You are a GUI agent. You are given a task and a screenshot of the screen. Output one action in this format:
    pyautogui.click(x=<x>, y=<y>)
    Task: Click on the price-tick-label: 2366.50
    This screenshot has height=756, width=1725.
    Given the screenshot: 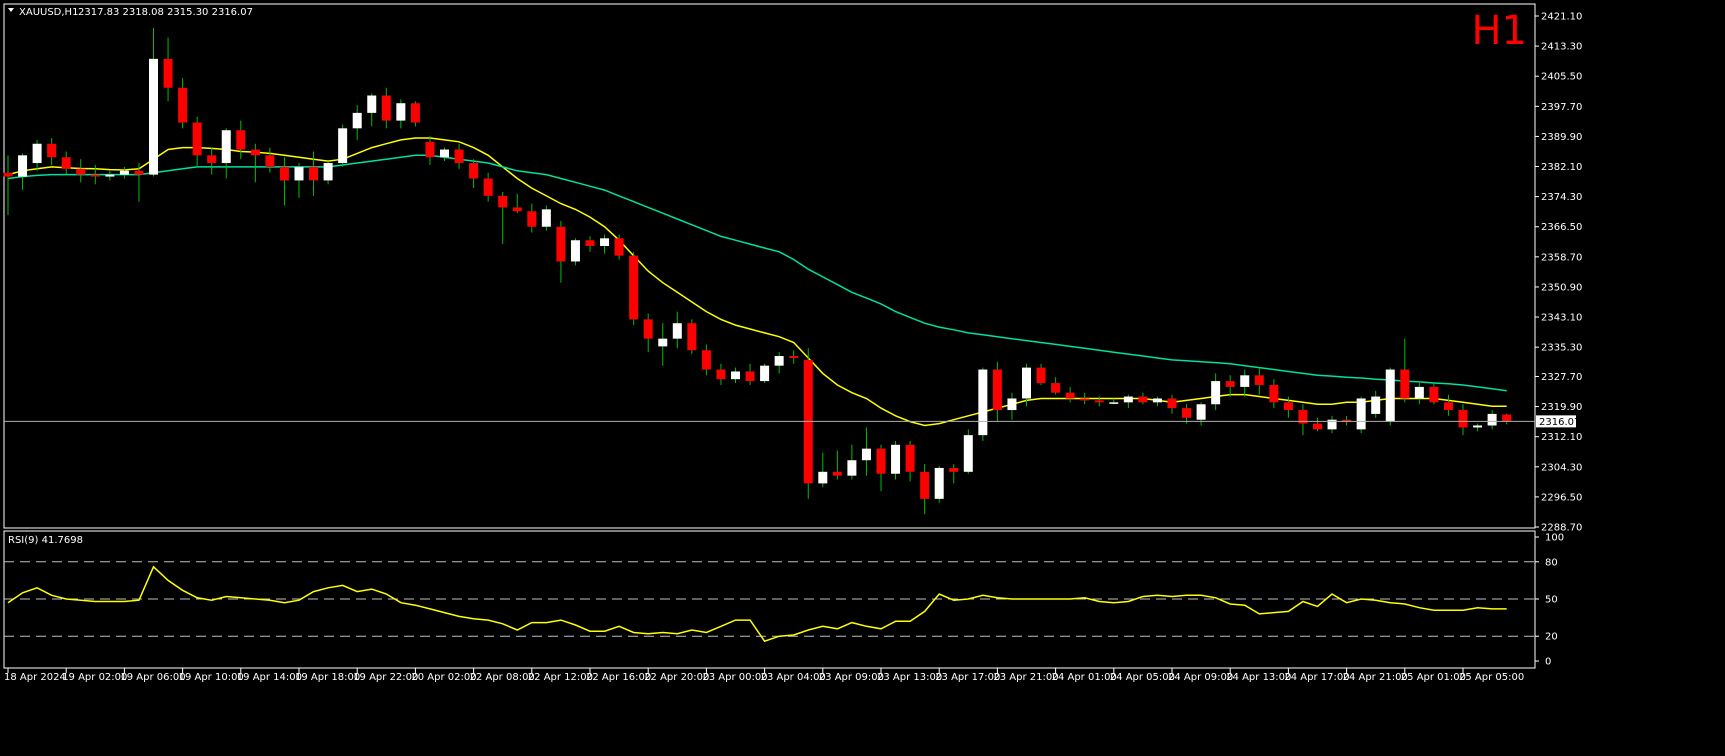 What is the action you would take?
    pyautogui.click(x=1561, y=227)
    